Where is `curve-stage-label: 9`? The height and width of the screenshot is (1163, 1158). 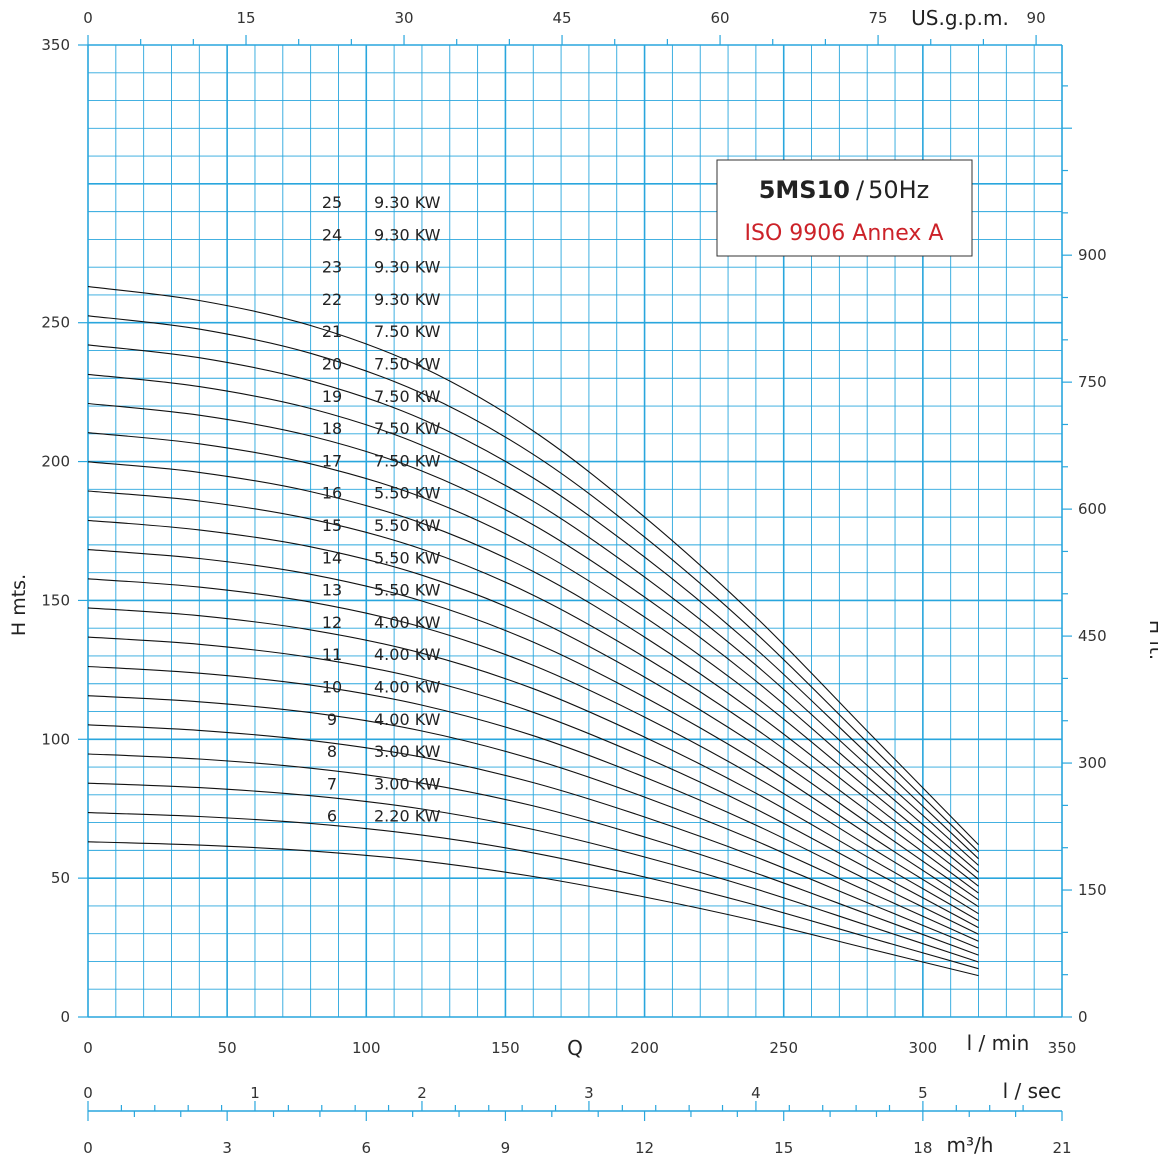
curve-stage-label: 9 is located at coordinates (332, 719).